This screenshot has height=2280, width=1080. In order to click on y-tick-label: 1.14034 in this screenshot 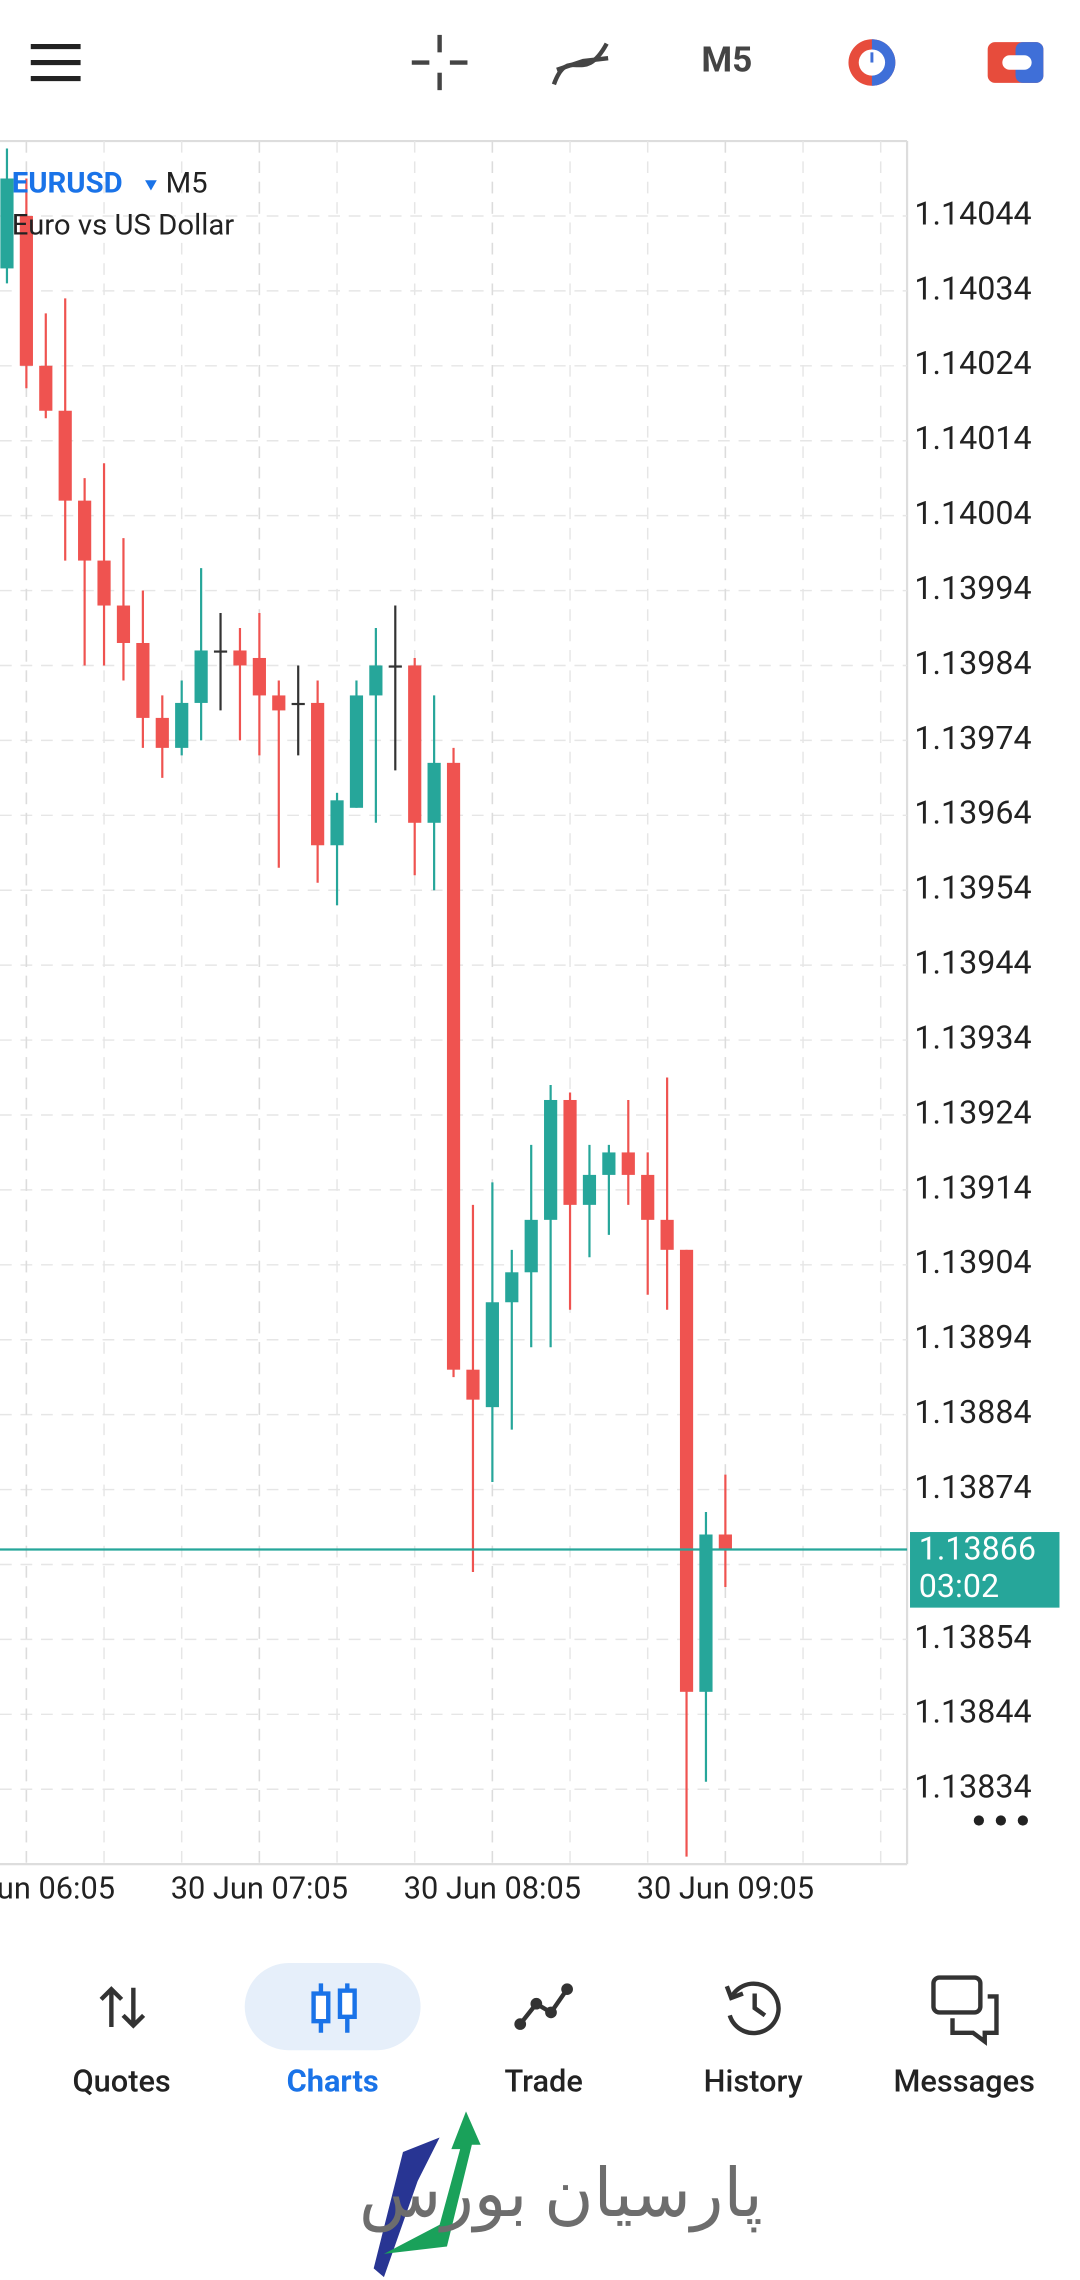, I will do `click(972, 288)`.